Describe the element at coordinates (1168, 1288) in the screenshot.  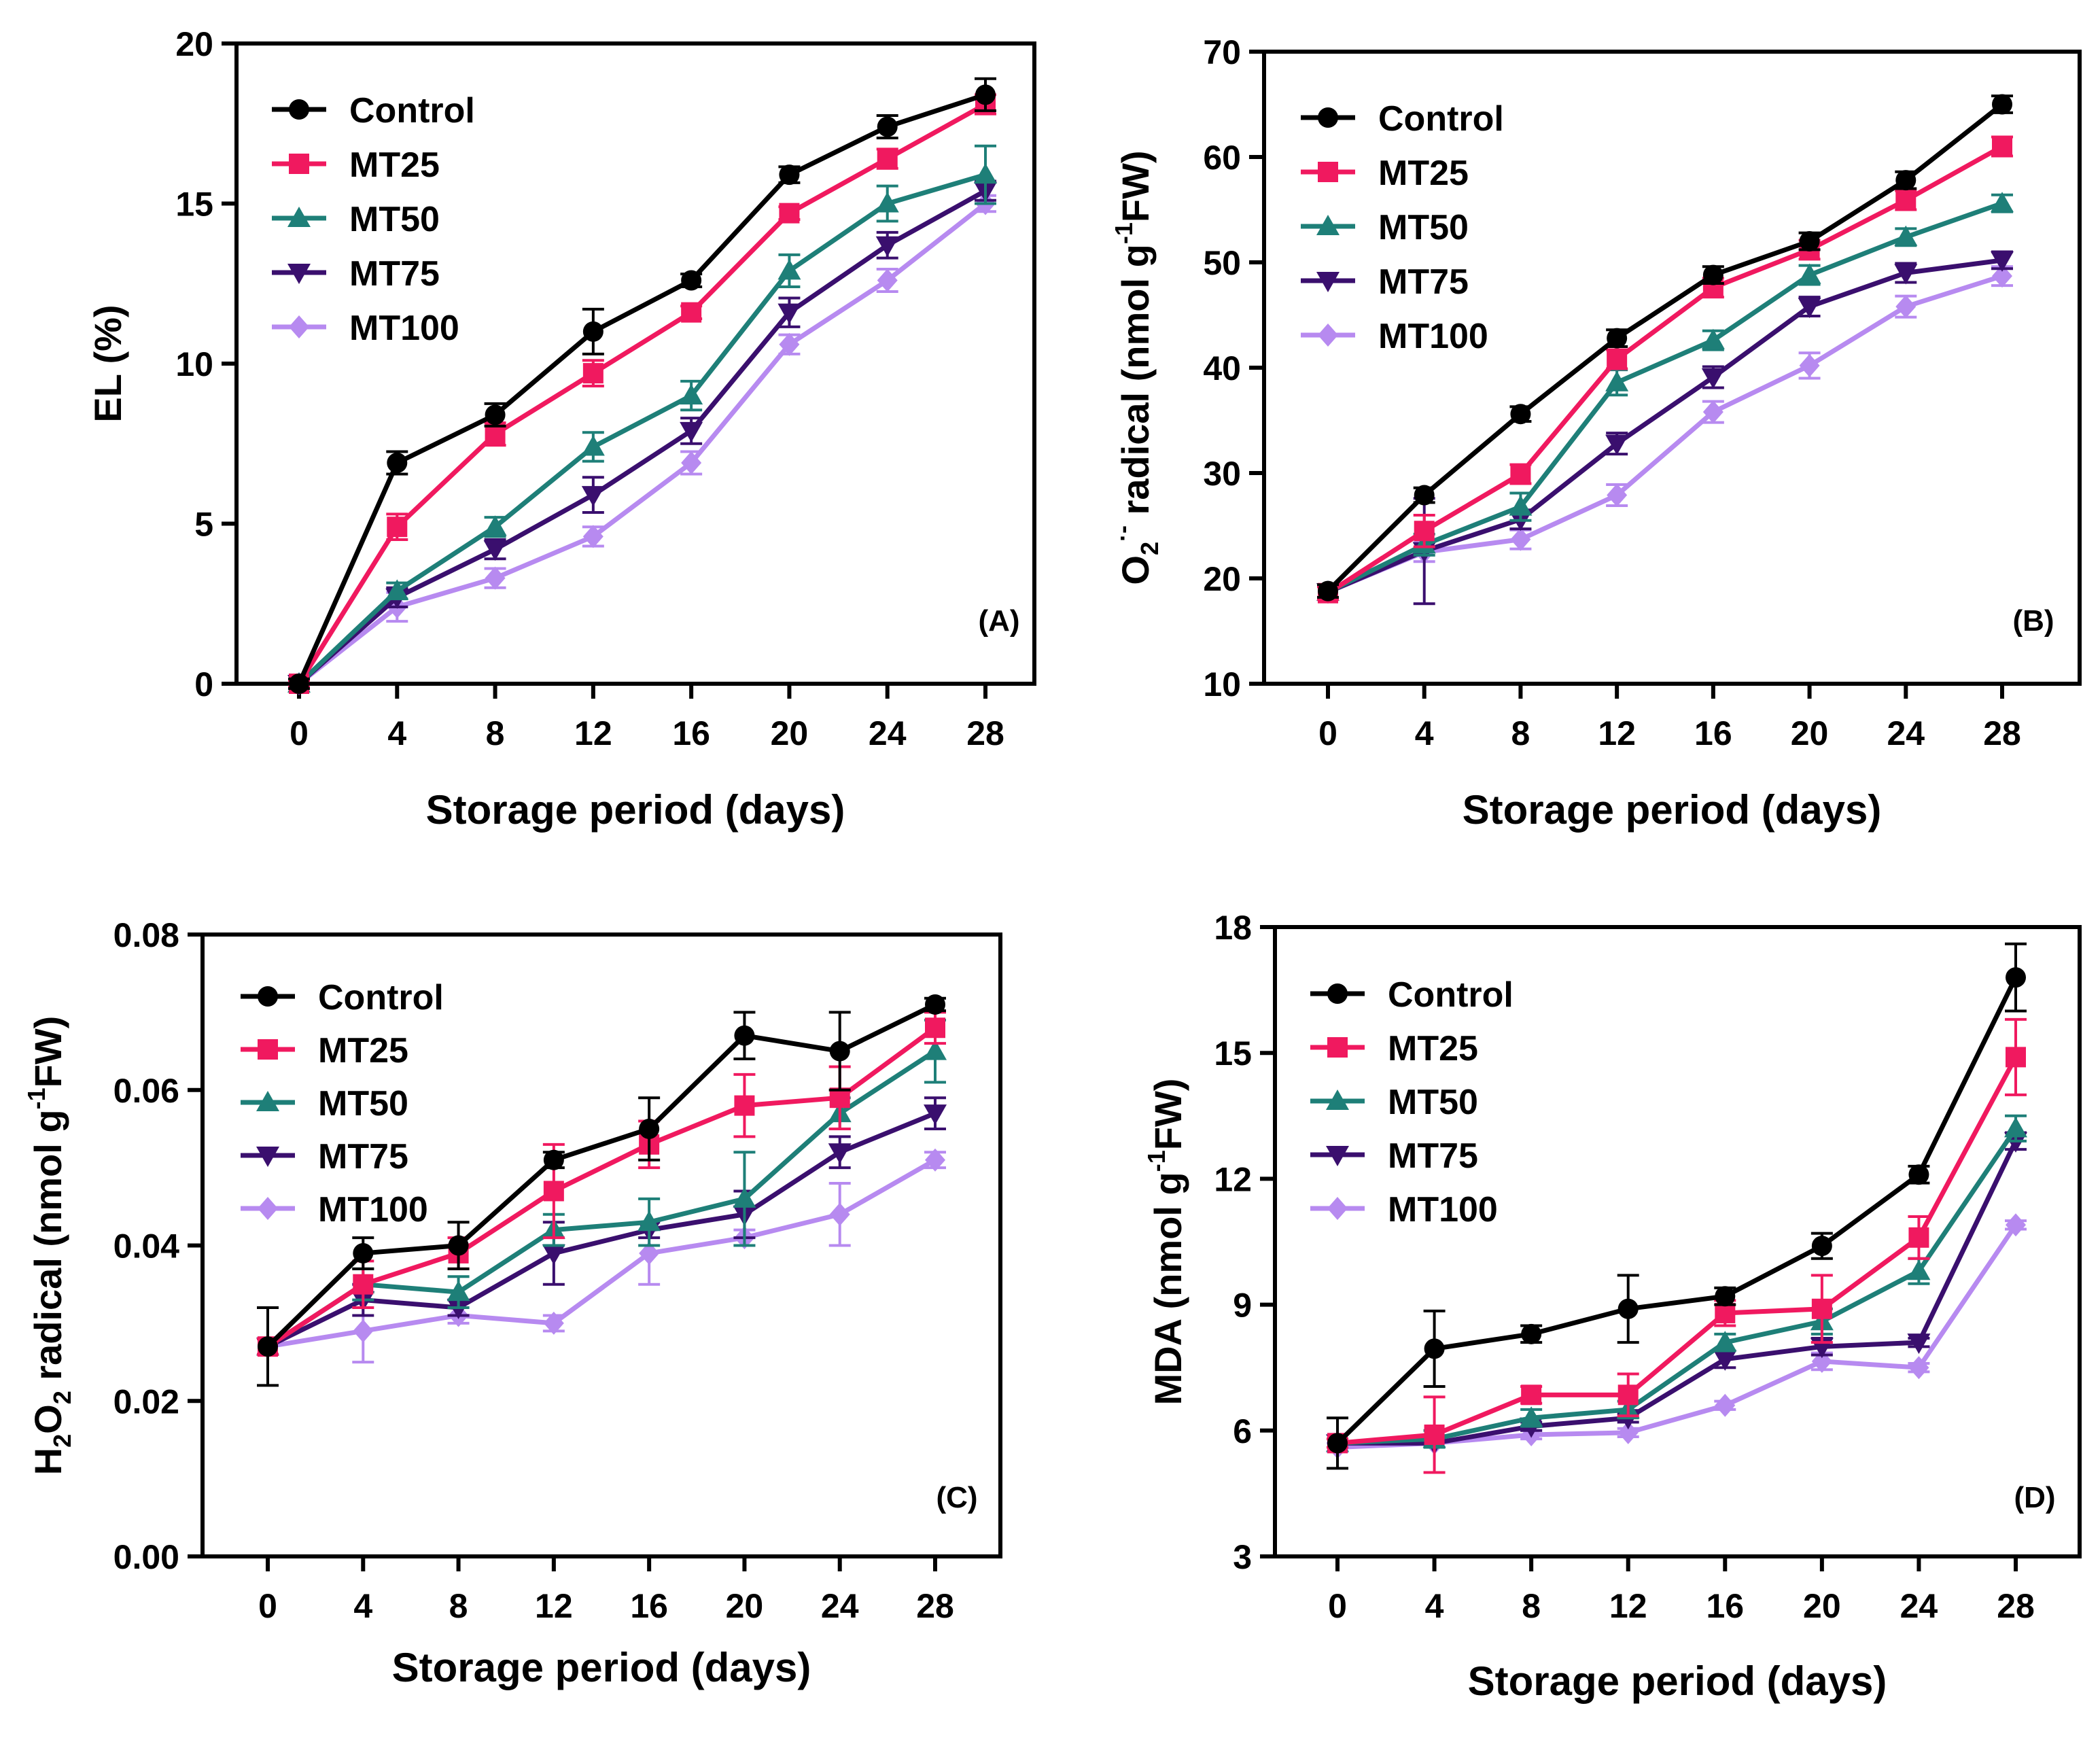
I see `y-axis-label-part: MDA (nmol g` at that location.